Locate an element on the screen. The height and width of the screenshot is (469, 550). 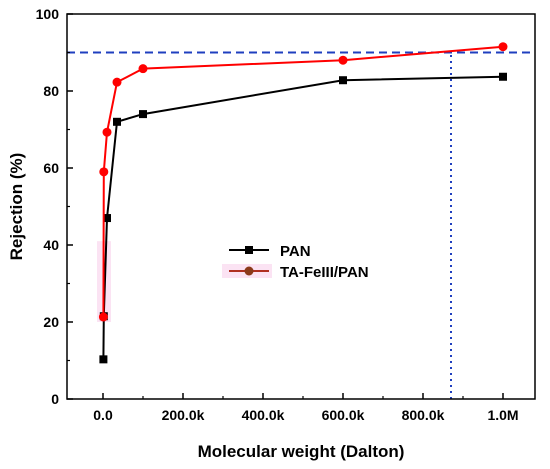
x-tick-label: 1.0M is located at coordinates (502, 415).